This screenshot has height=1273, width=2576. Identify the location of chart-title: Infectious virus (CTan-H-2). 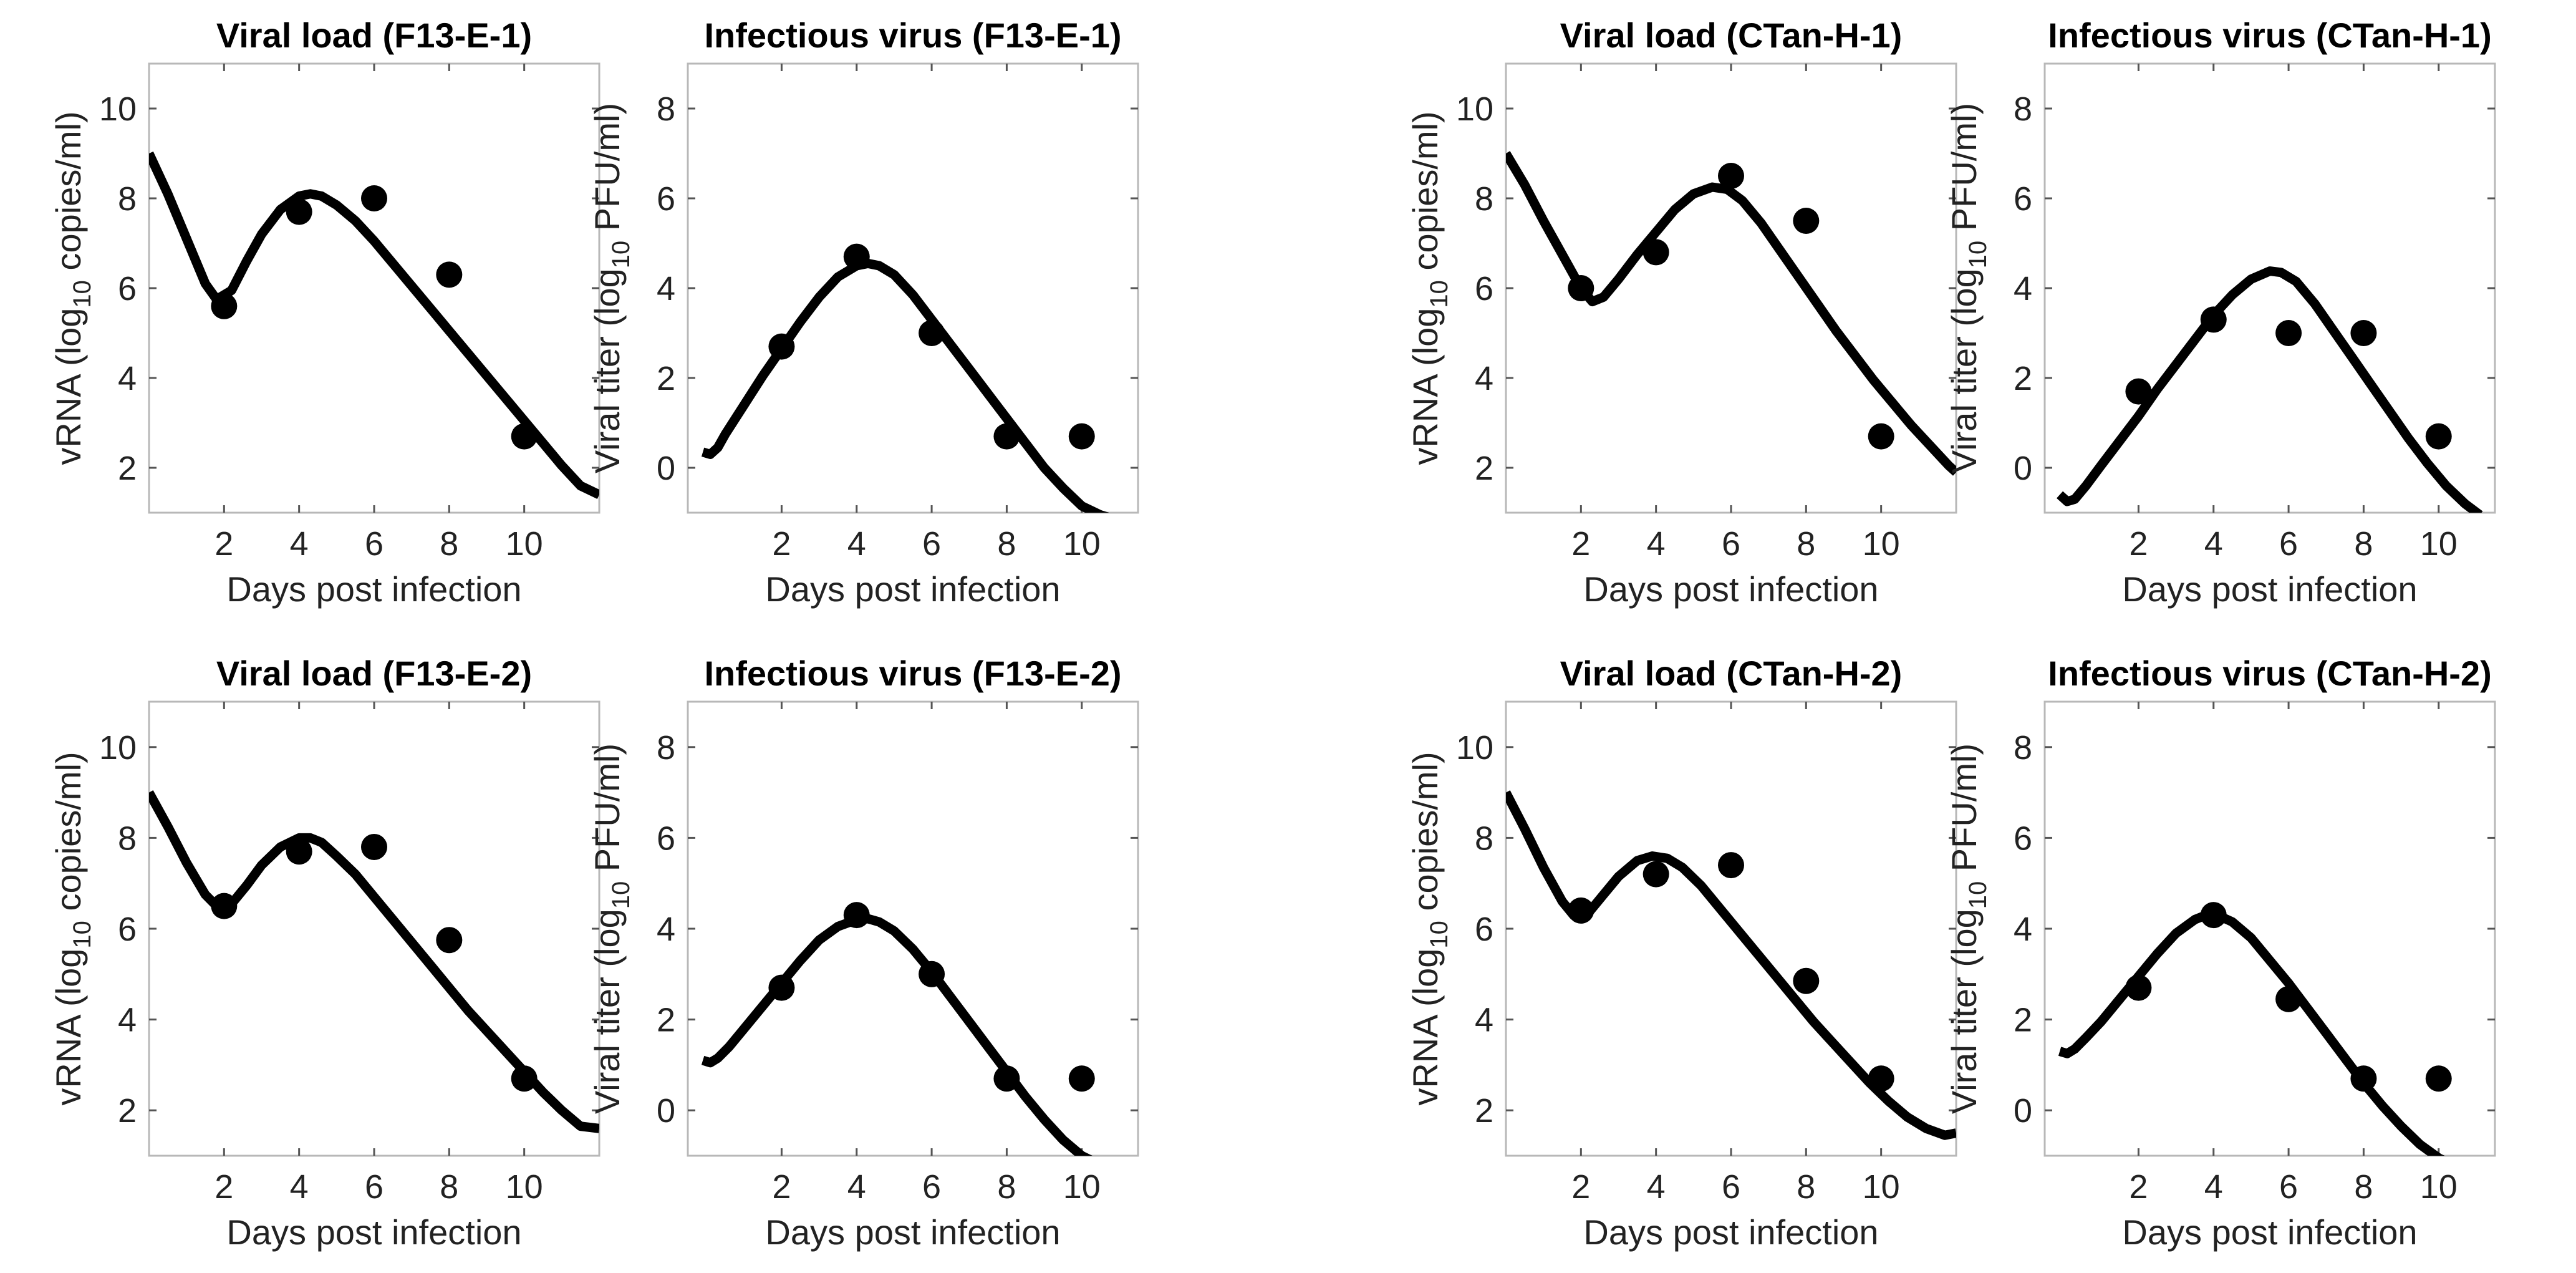
(2269, 673).